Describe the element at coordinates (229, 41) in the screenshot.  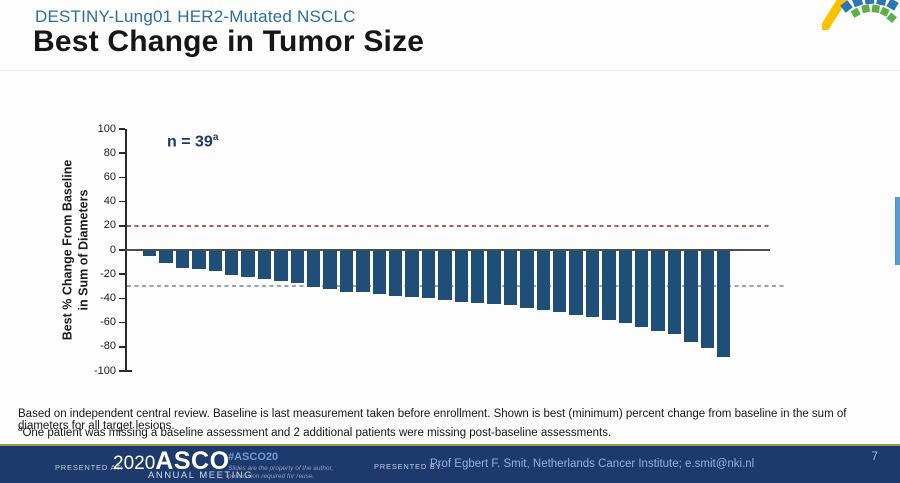
I see `page-title: Best Change in Tumor Size` at that location.